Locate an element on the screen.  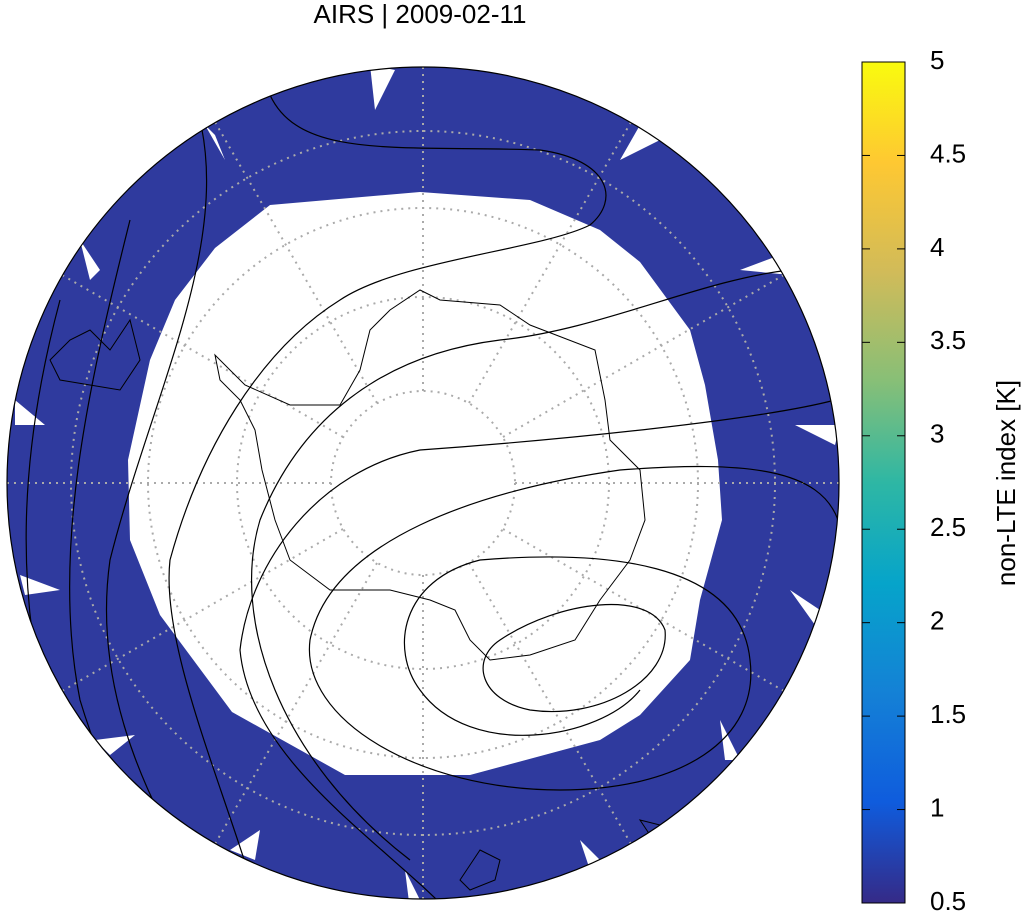
colorbar-tick-label: 5 is located at coordinates (937, 60).